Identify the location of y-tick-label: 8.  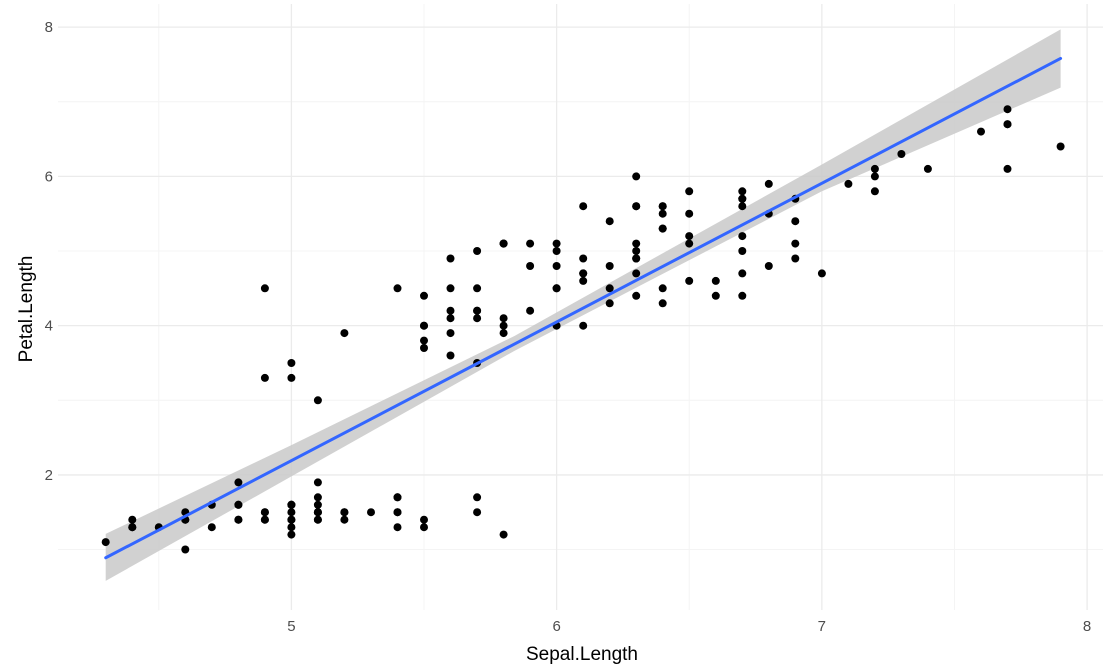
(49, 27).